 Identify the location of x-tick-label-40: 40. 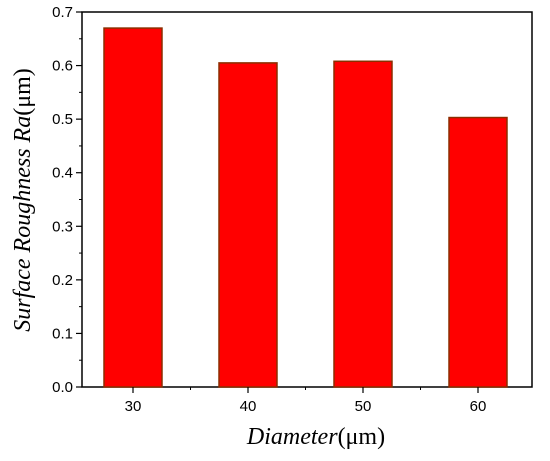
(248, 406).